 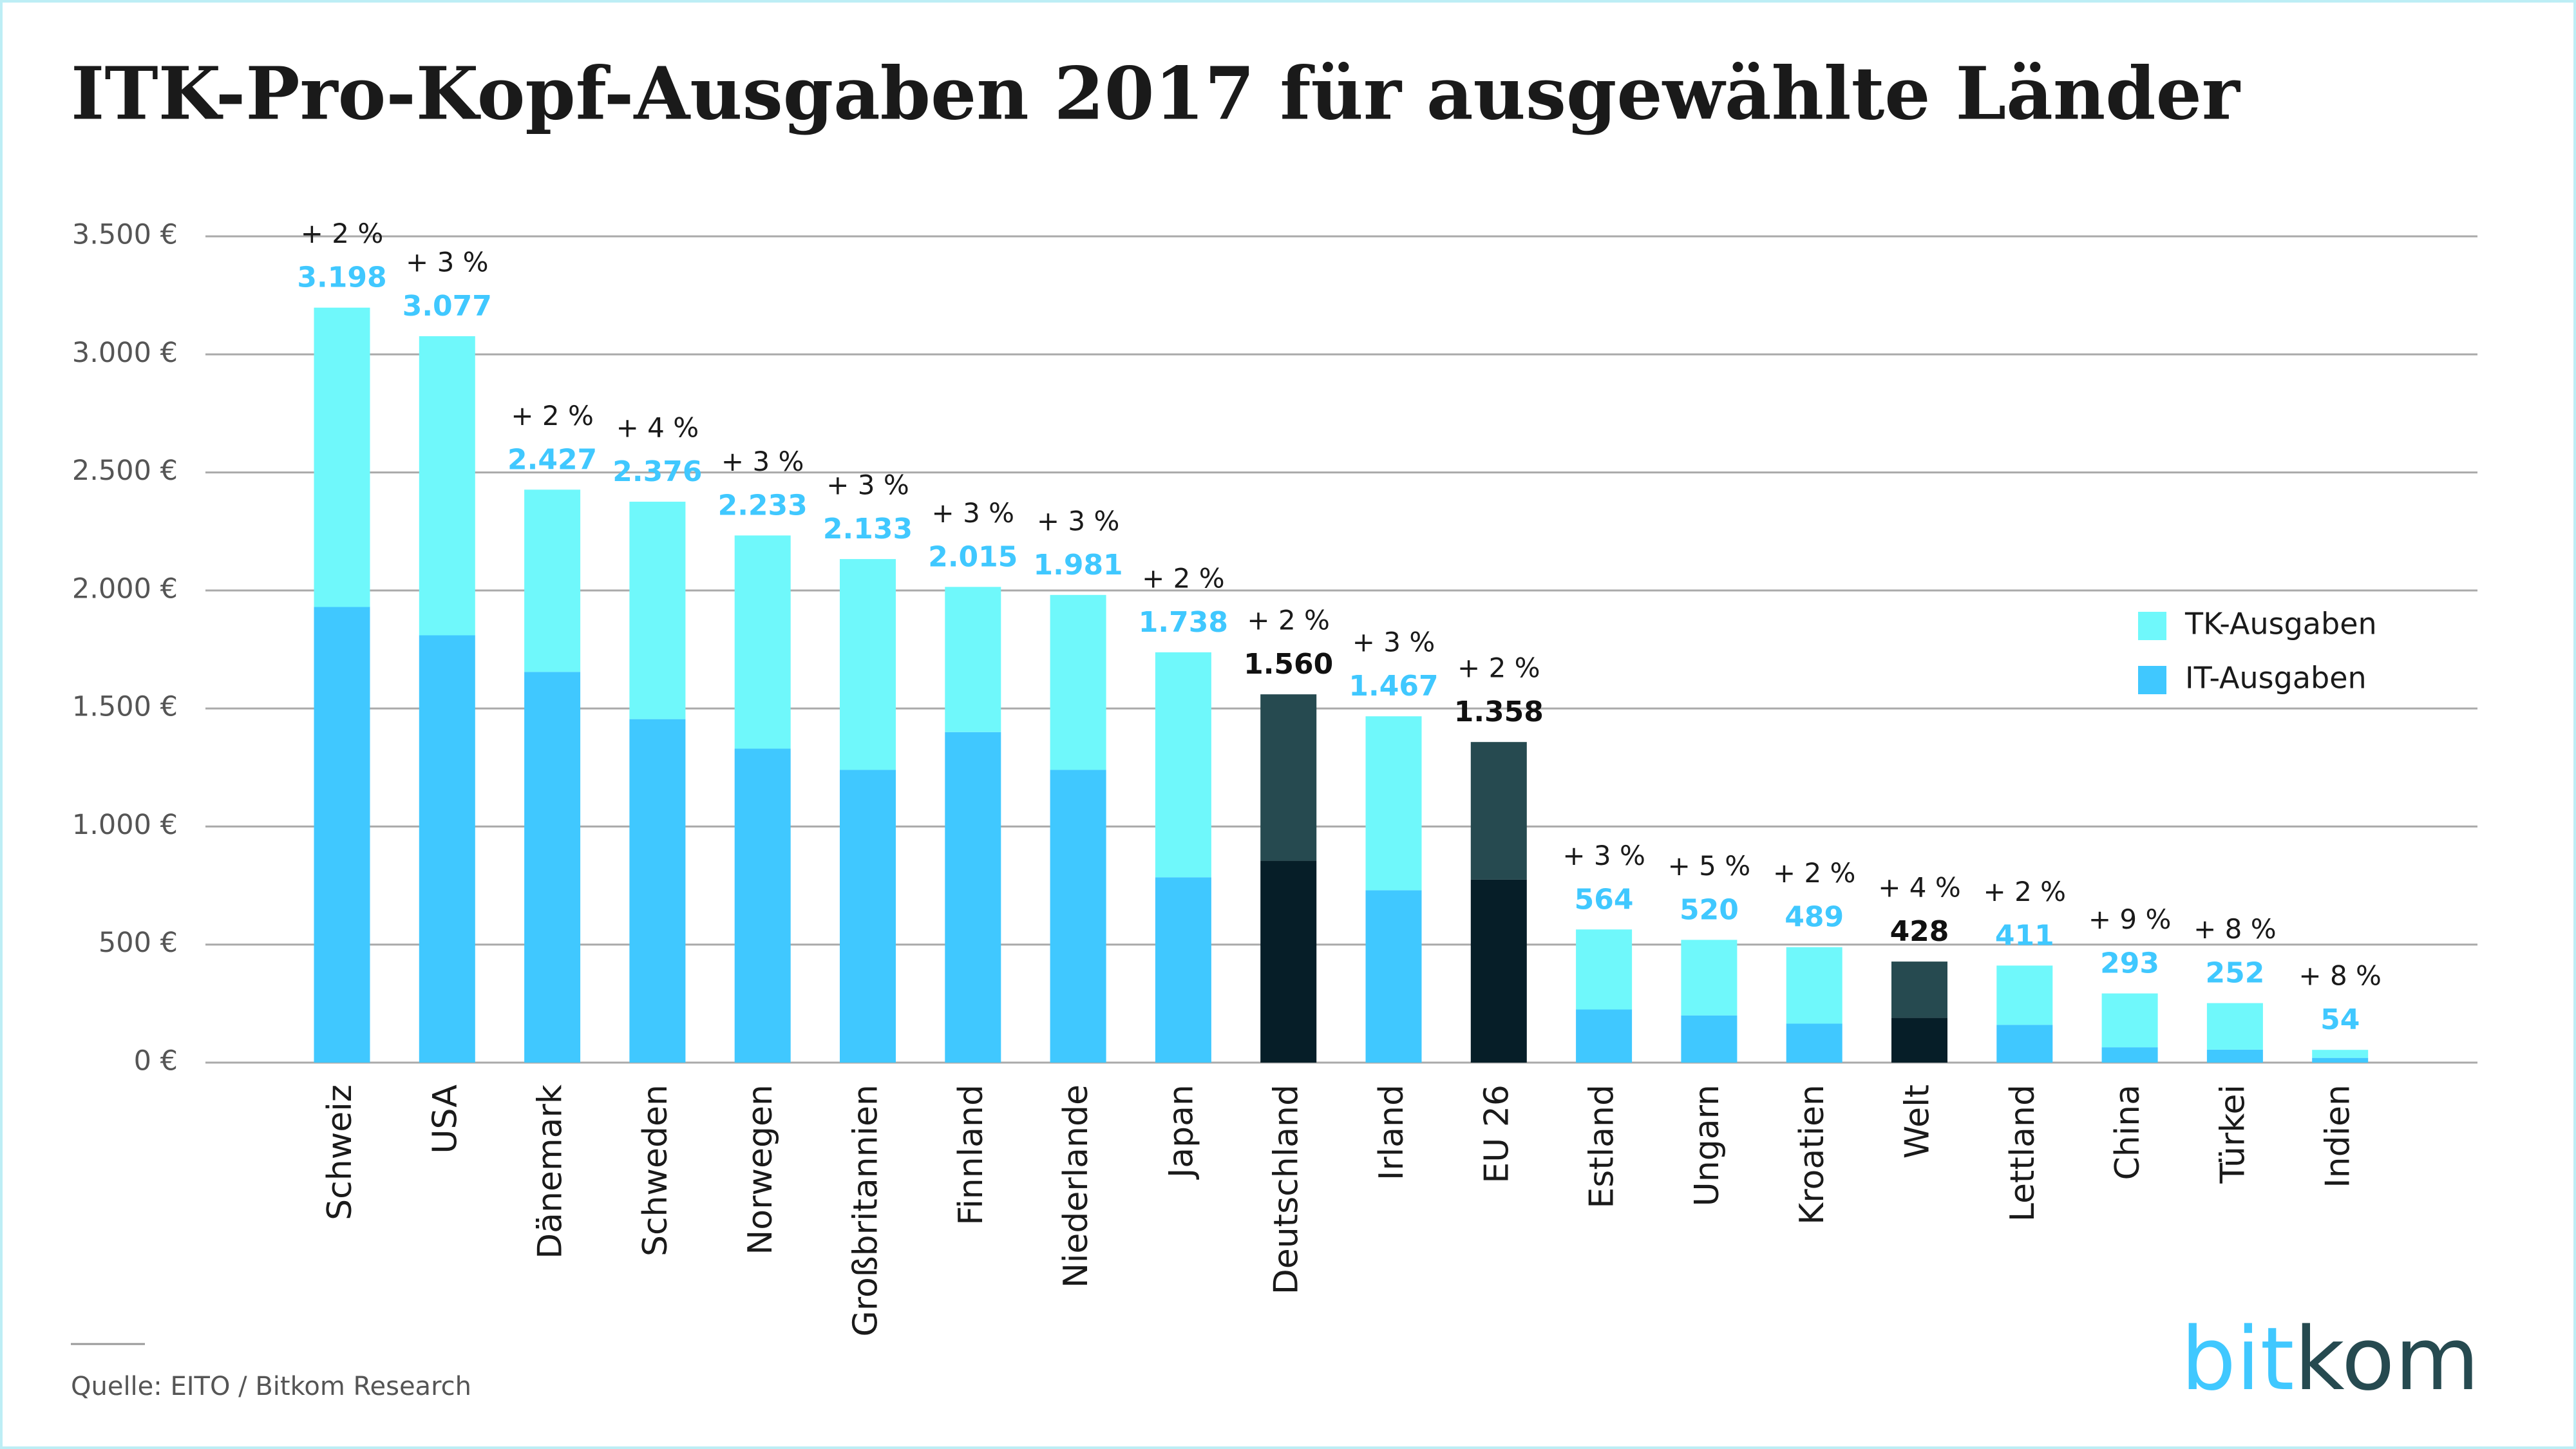 I want to click on x-tick-label: Norwegen, so click(x=760, y=1169).